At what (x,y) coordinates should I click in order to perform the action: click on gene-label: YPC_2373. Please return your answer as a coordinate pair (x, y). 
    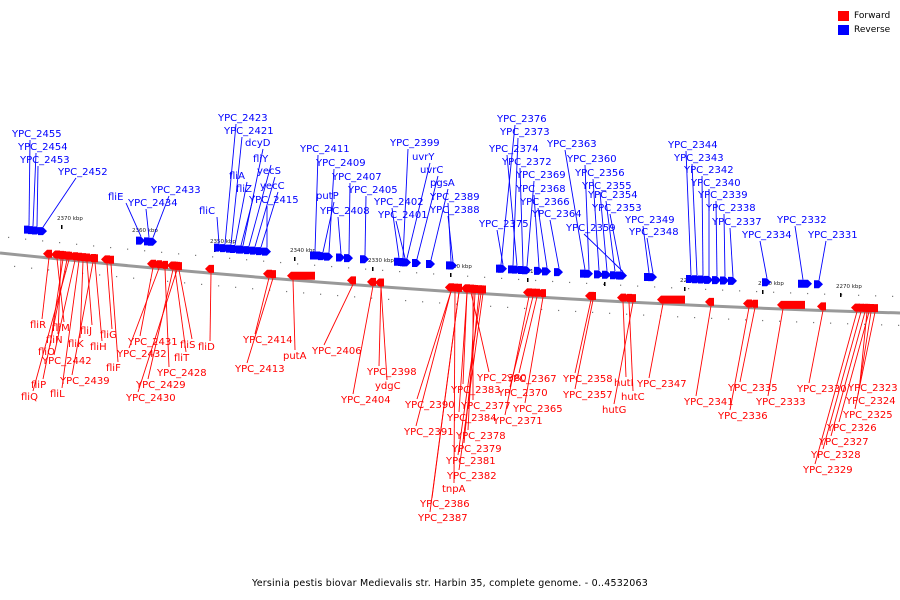
    Looking at the image, I should click on (524, 132).